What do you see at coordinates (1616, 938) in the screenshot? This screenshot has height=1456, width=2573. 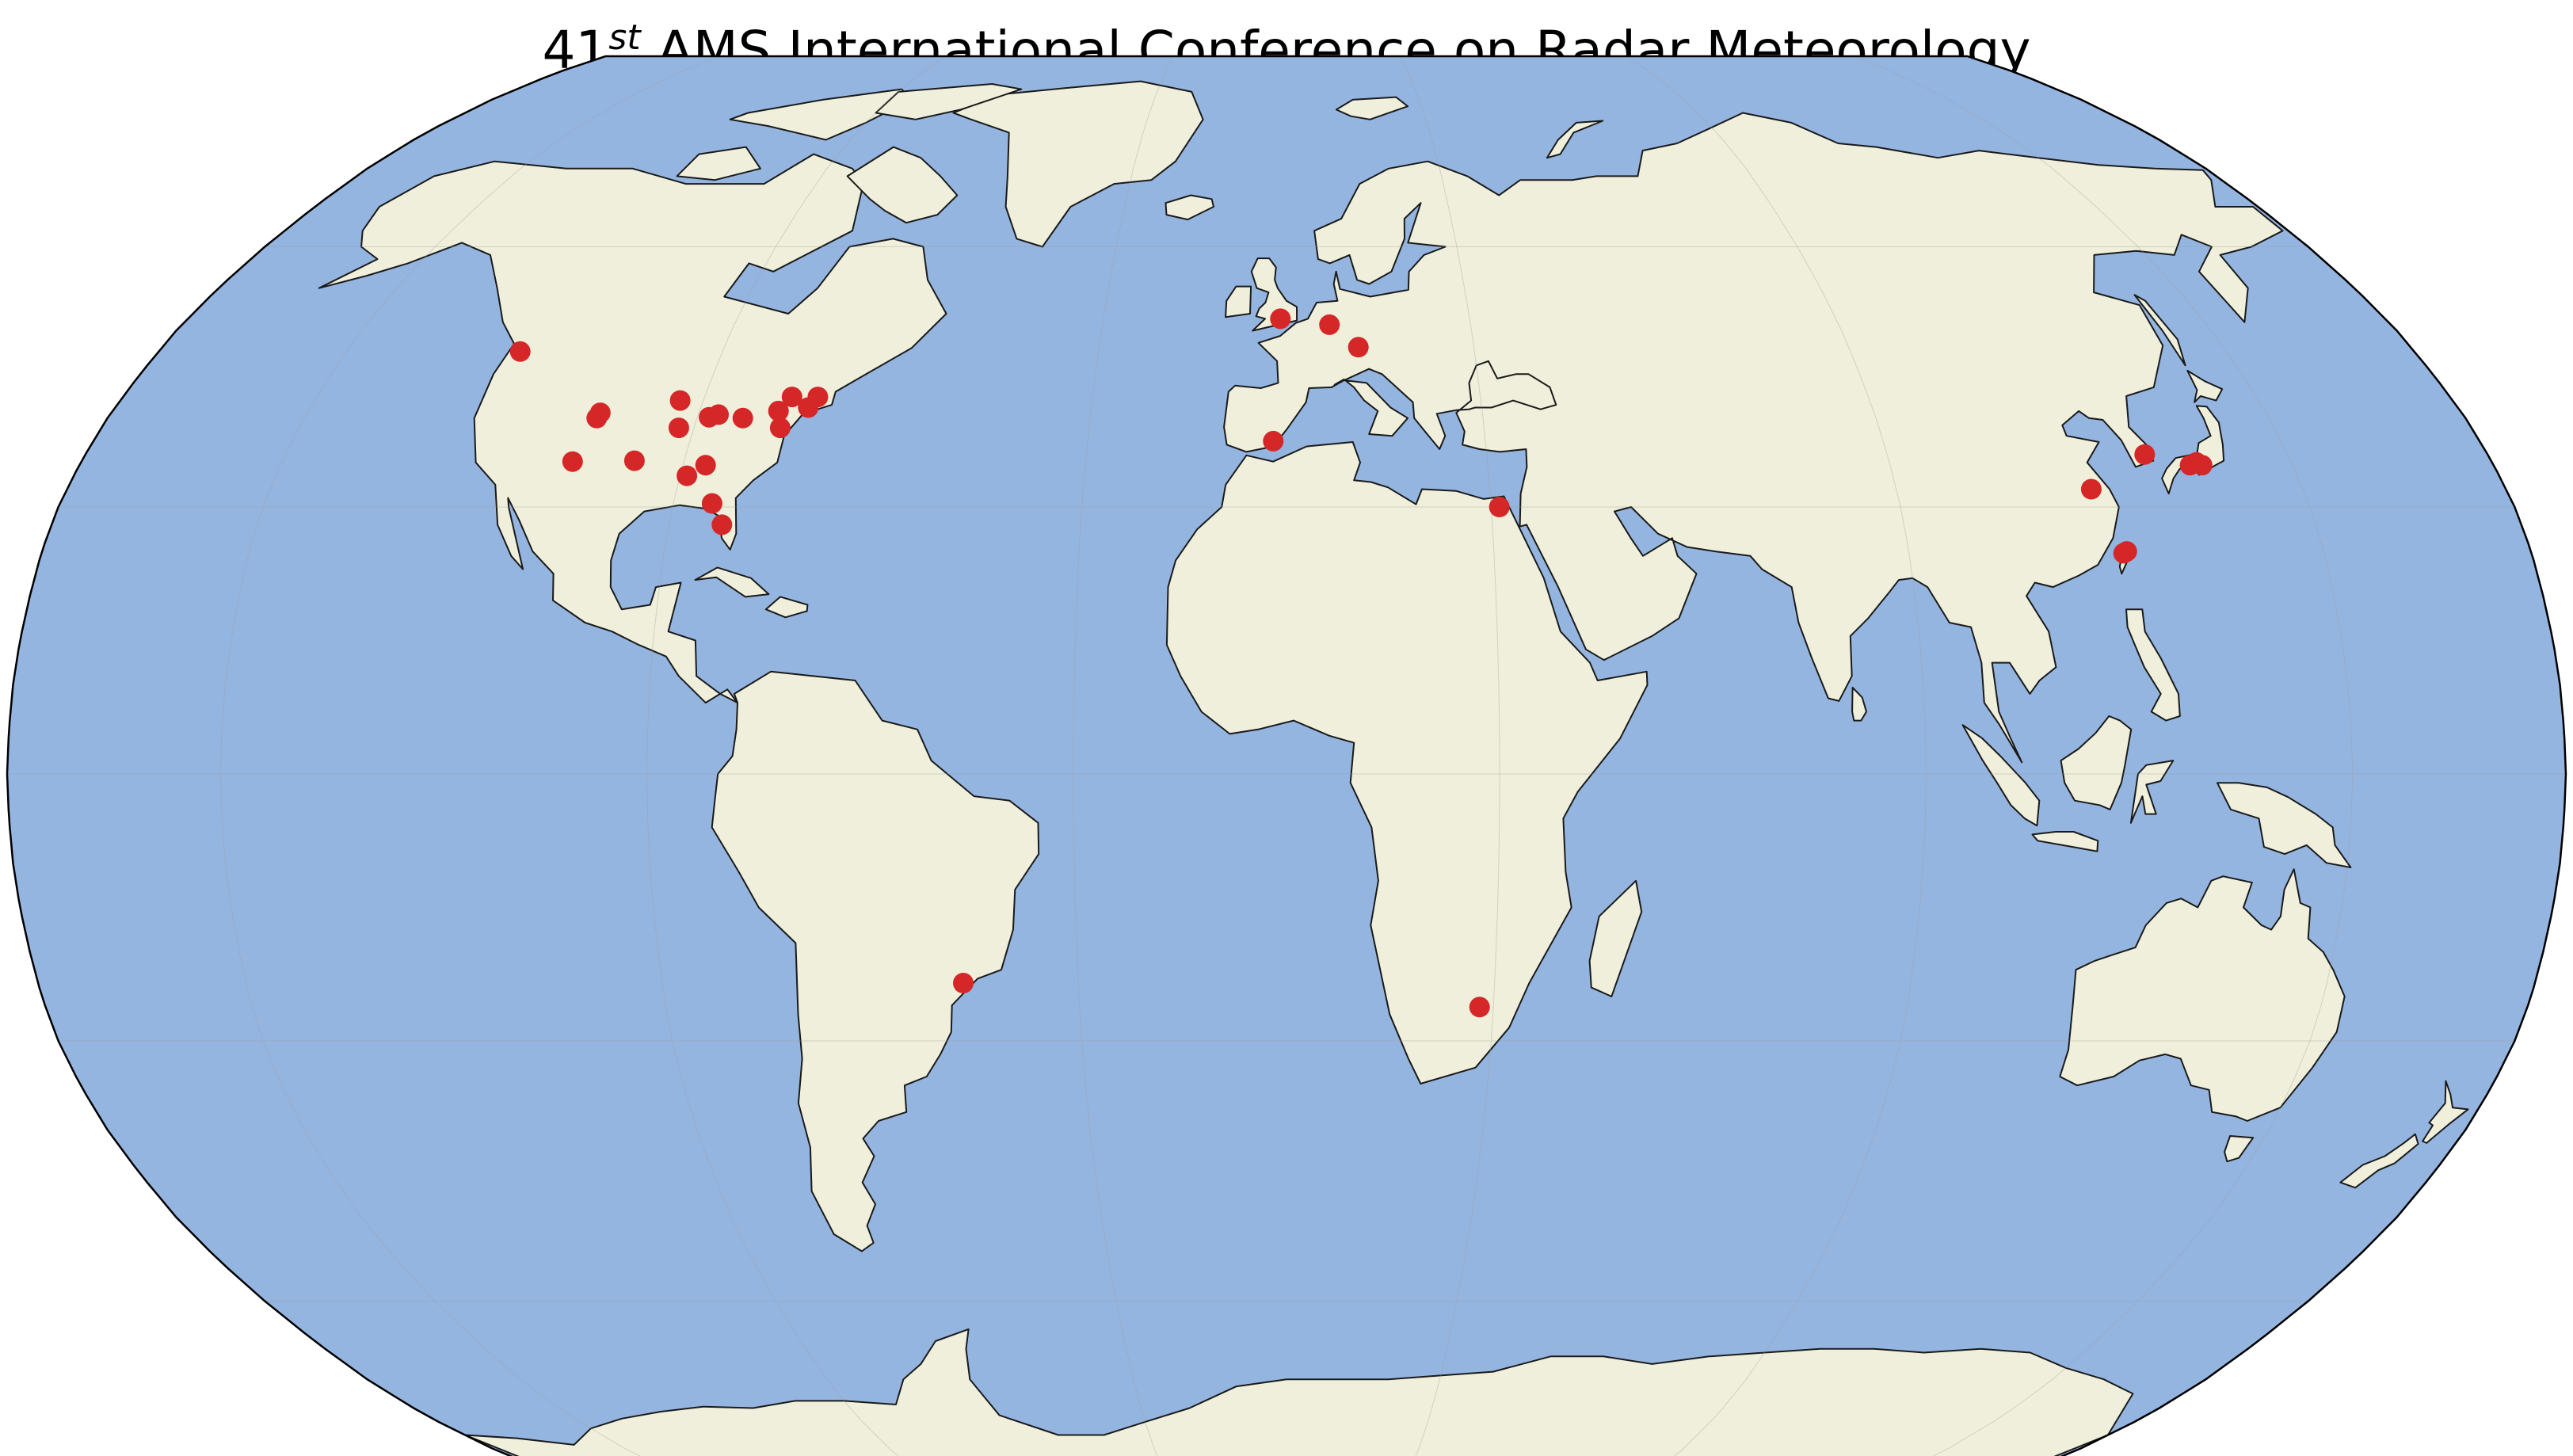 I see `land-madagascar` at bounding box center [1616, 938].